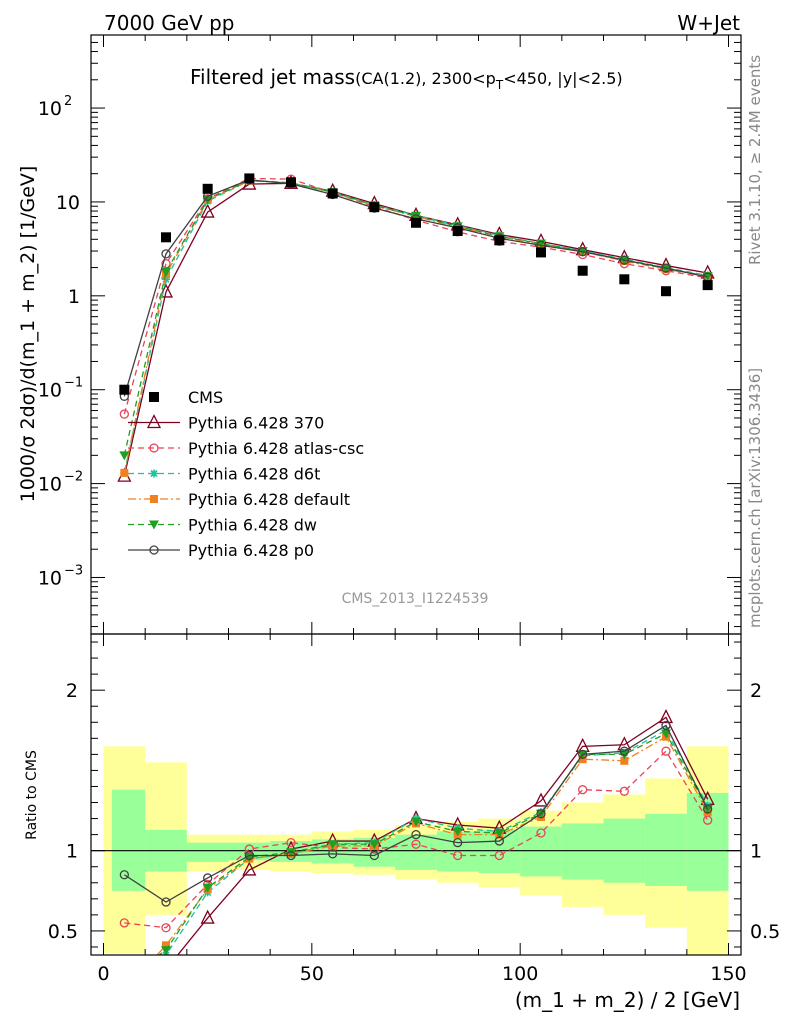 This screenshot has height=1024, width=786. Describe the element at coordinates (169, 23) in the screenshot. I see `header-left: 7000 GeV pp` at that location.